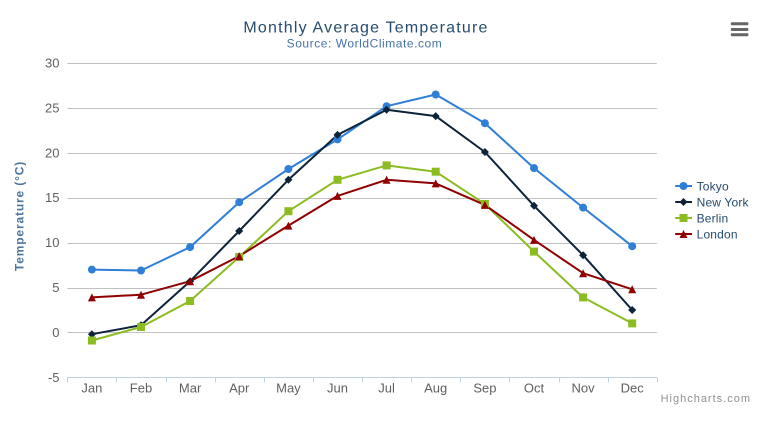 The height and width of the screenshot is (421, 769). What do you see at coordinates (633, 387) in the screenshot?
I see `svg-text: Dec` at bounding box center [633, 387].